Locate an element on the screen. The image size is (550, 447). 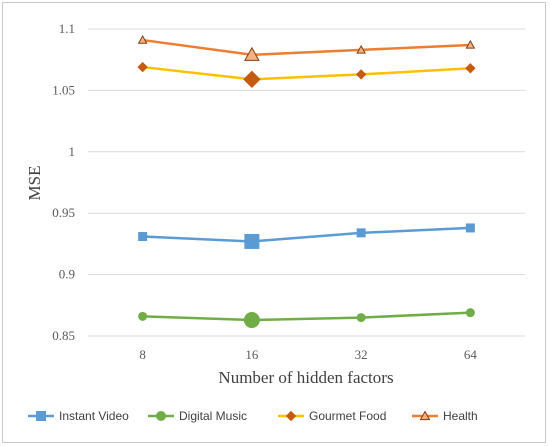
legend-label-health: Health is located at coordinates (460, 416).